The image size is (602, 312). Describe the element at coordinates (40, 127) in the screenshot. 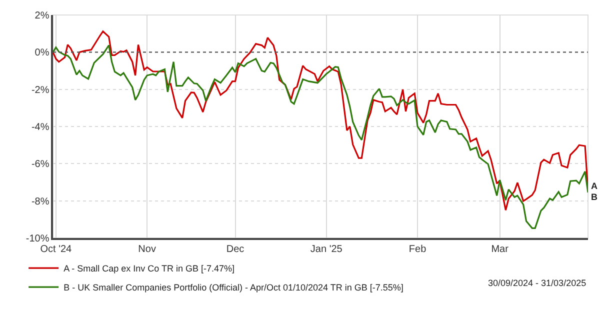

I see `y-tick-label: -4%` at that location.